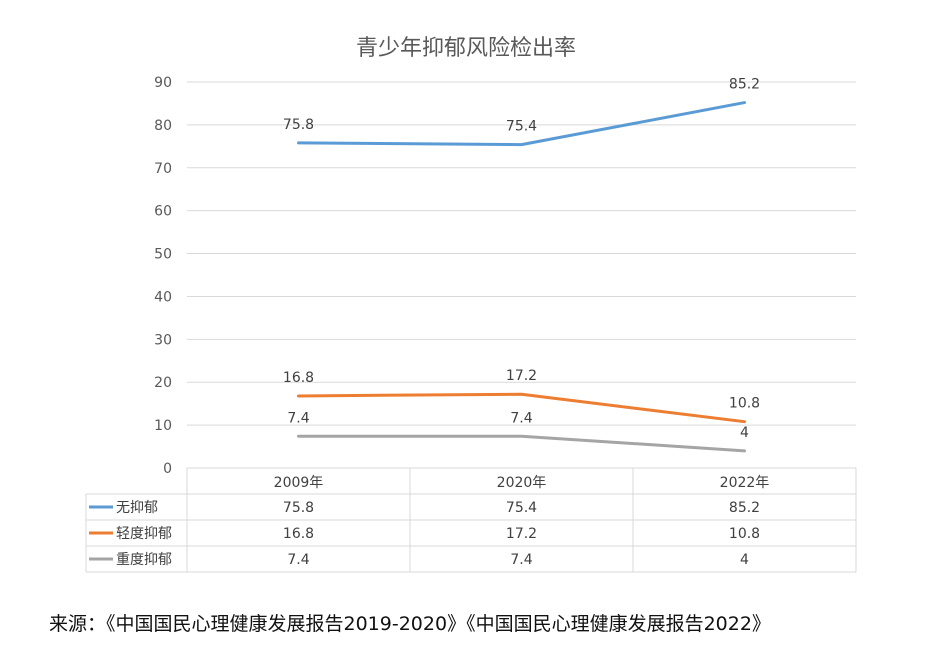 The height and width of the screenshot is (663, 930). What do you see at coordinates (299, 483) in the screenshot?
I see `x-category-label: 2009年` at bounding box center [299, 483].